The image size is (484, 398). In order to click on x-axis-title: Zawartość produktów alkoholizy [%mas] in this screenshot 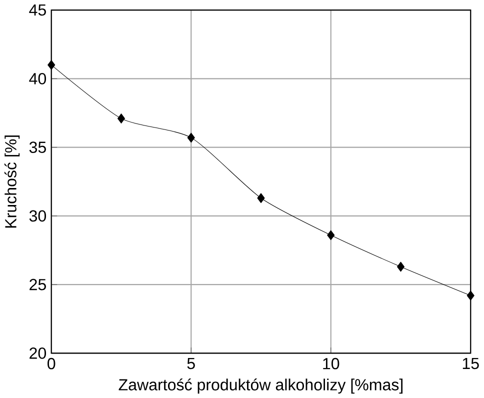, I will do `click(260, 386)`.